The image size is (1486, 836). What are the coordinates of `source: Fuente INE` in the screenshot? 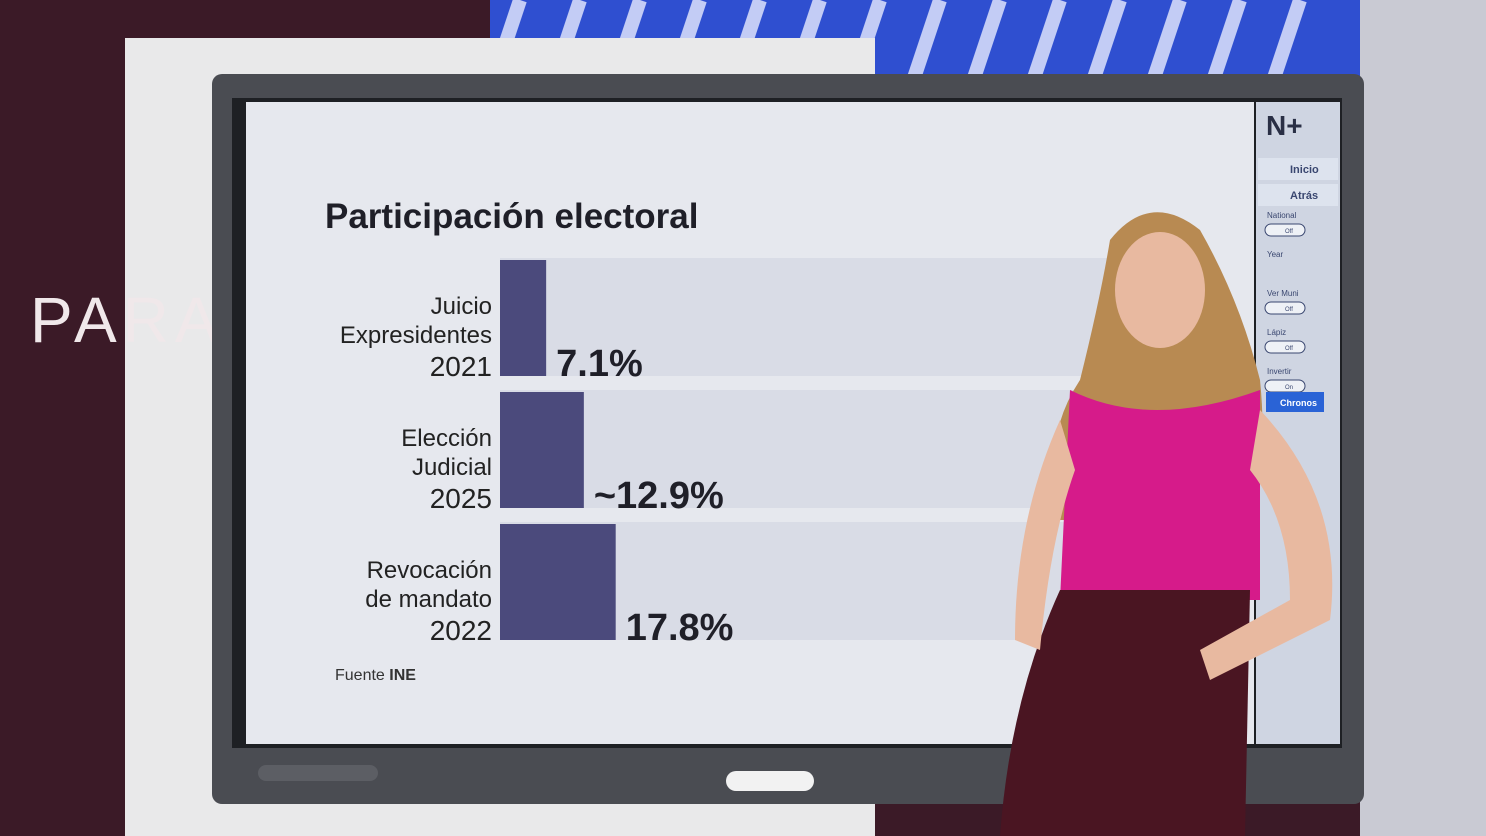 It's located at (375, 675).